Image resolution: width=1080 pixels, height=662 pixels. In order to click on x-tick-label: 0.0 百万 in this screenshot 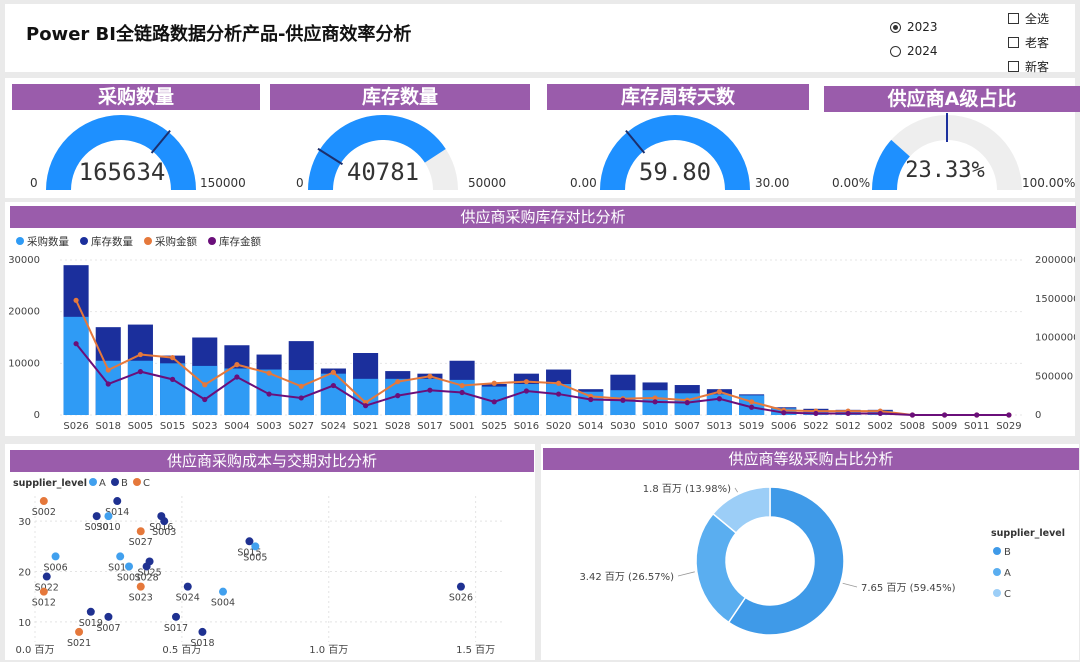, I will do `click(34, 650)`.